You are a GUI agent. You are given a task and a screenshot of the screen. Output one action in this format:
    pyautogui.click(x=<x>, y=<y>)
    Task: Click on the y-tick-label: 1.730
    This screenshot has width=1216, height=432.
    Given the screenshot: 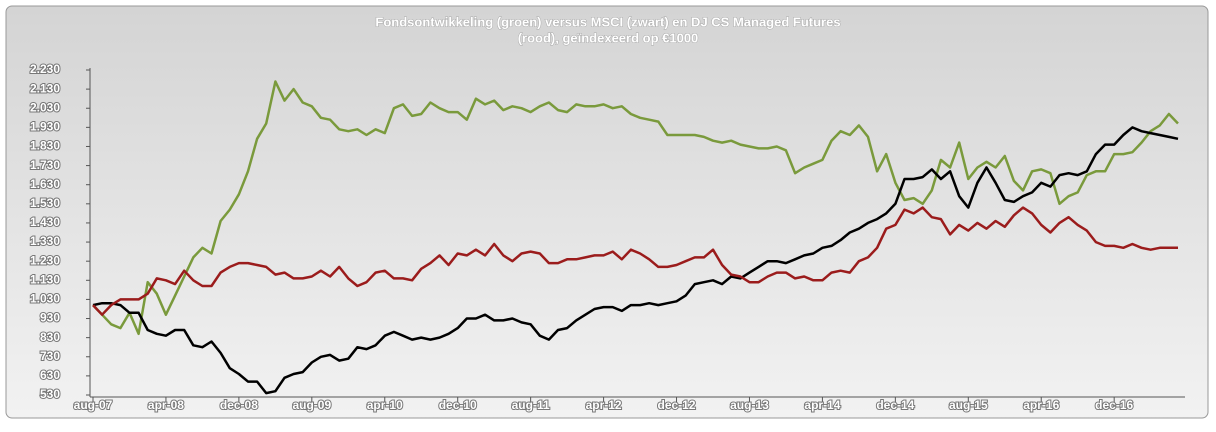 What is the action you would take?
    pyautogui.click(x=45, y=165)
    